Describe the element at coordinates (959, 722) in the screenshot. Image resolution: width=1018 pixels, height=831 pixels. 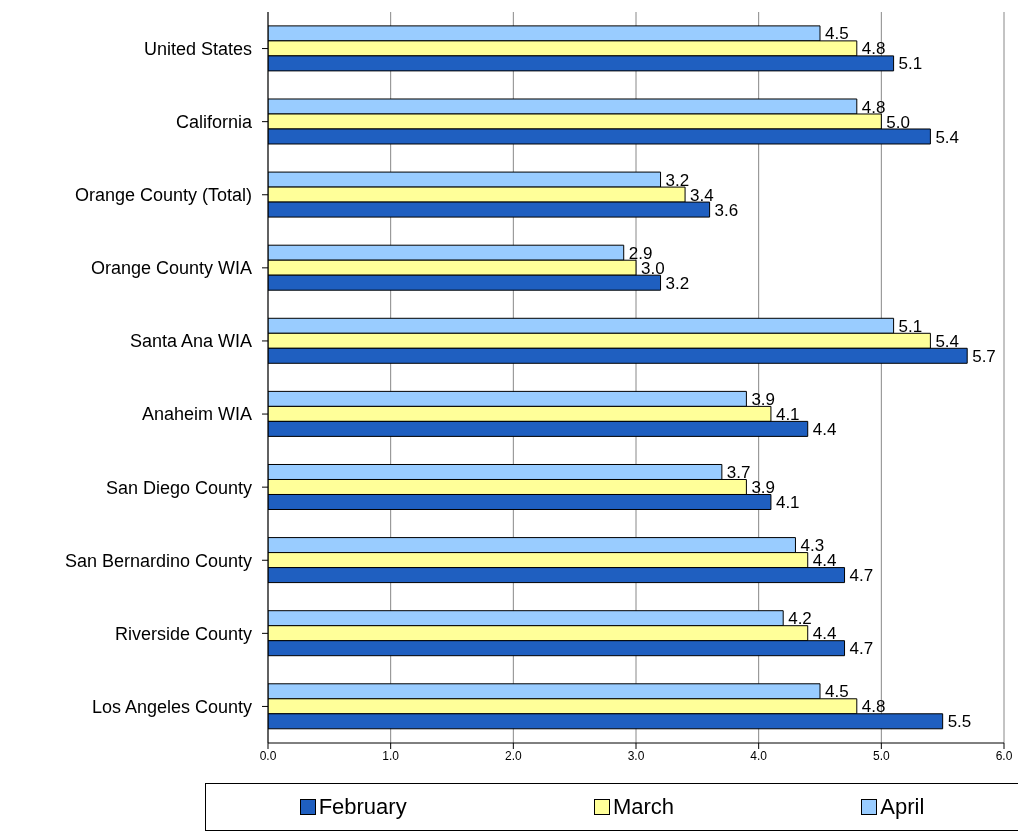
I see `data-label: 5.5` at that location.